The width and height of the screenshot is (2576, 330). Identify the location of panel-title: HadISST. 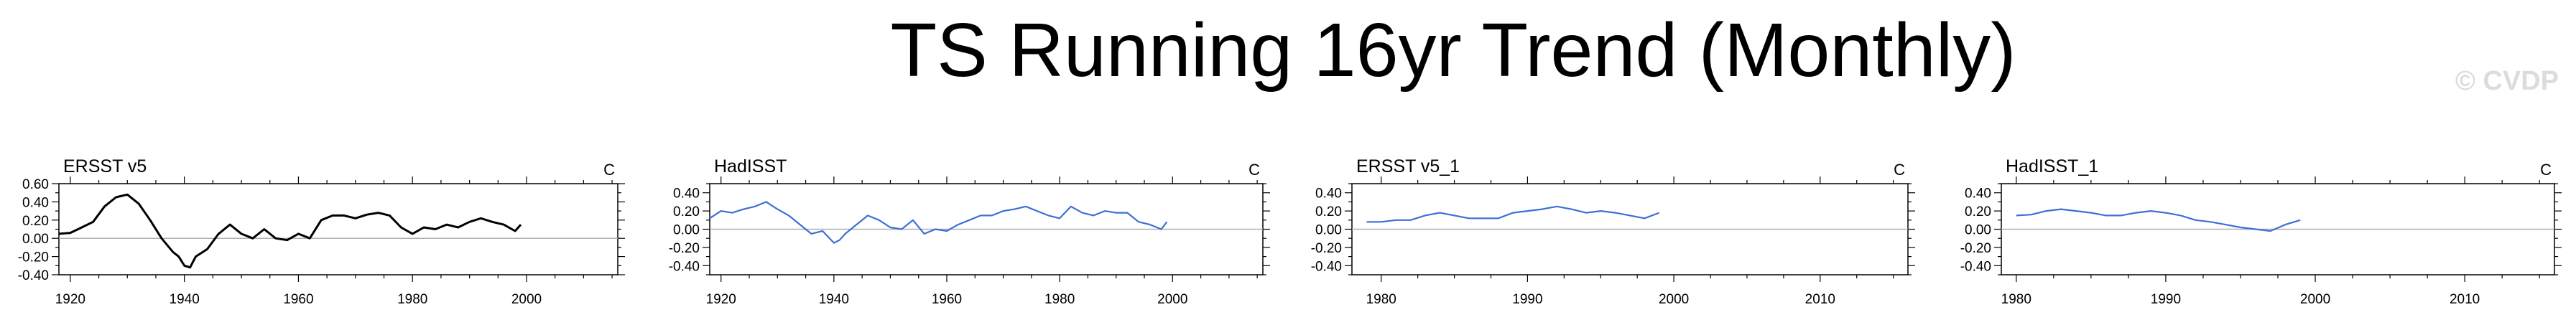
(750, 166).